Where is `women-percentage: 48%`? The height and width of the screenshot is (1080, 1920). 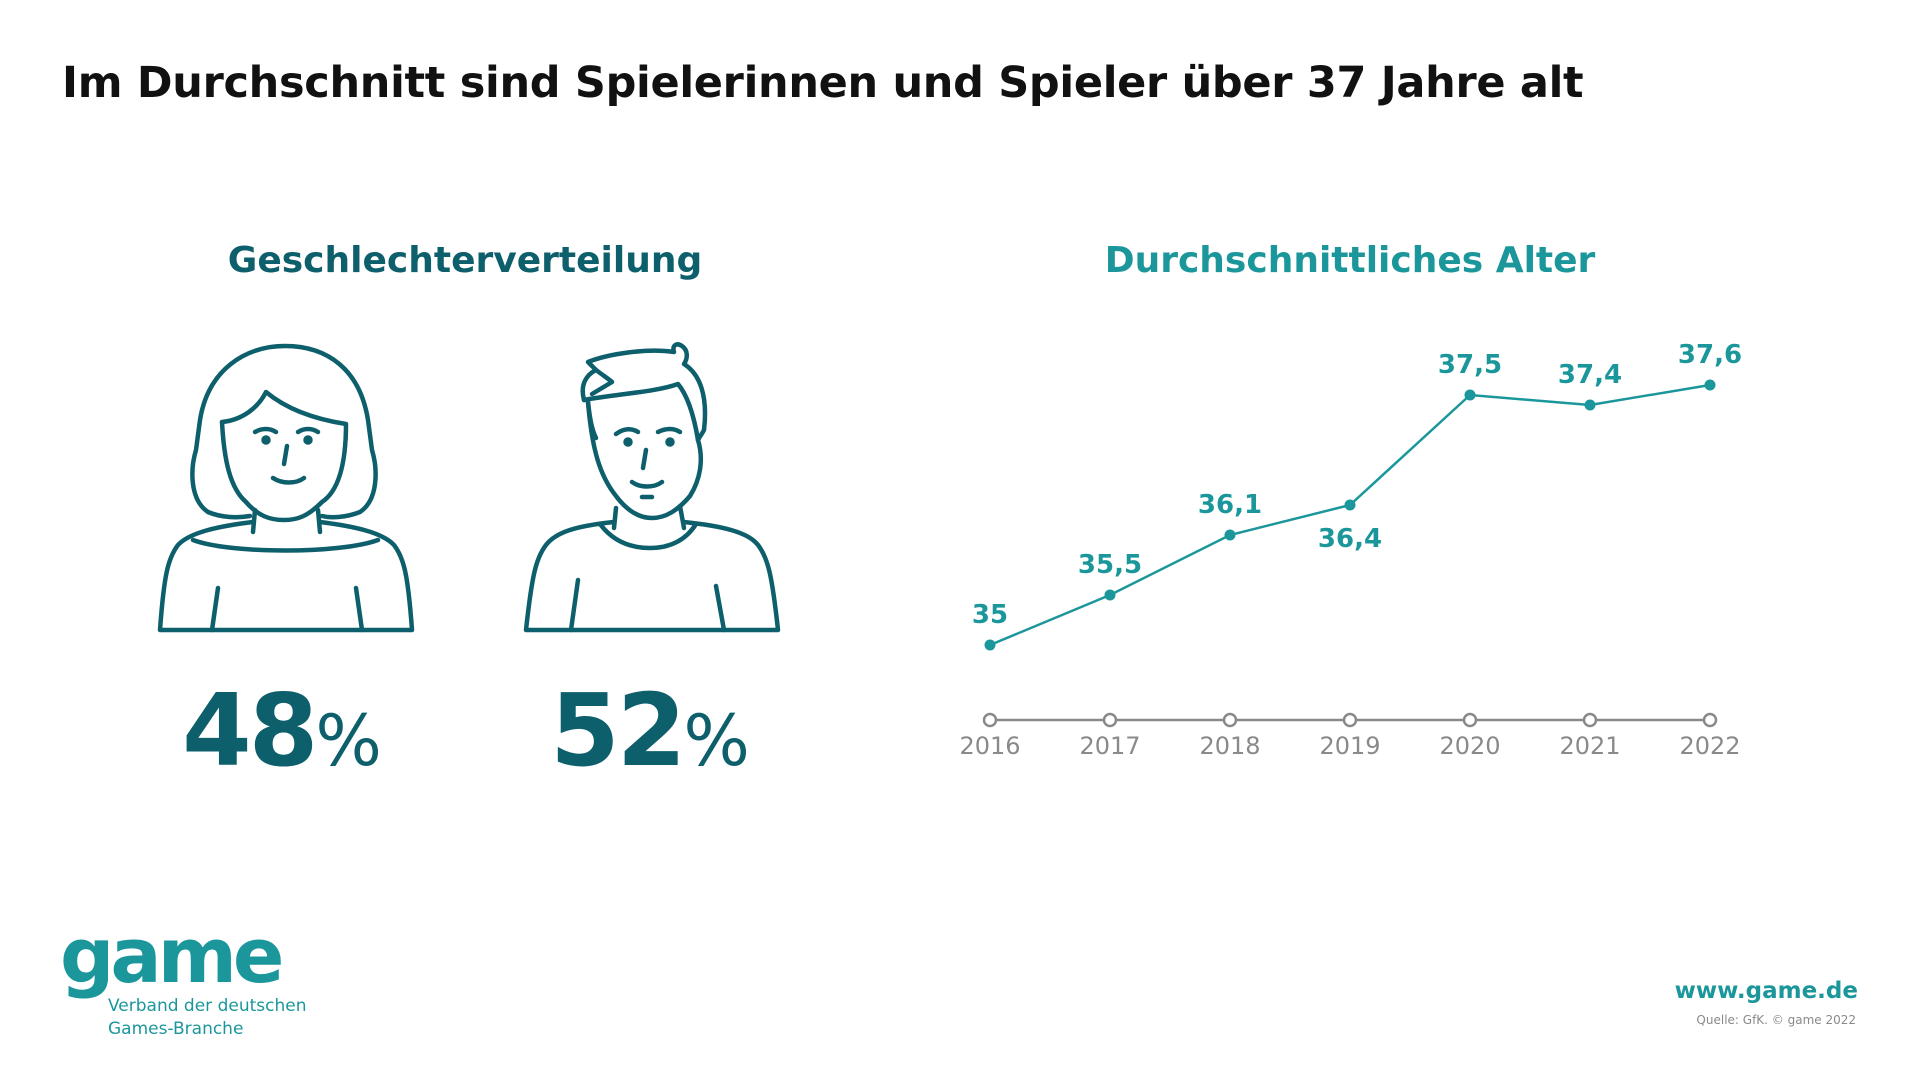
women-percentage: 48% is located at coordinates (282, 730).